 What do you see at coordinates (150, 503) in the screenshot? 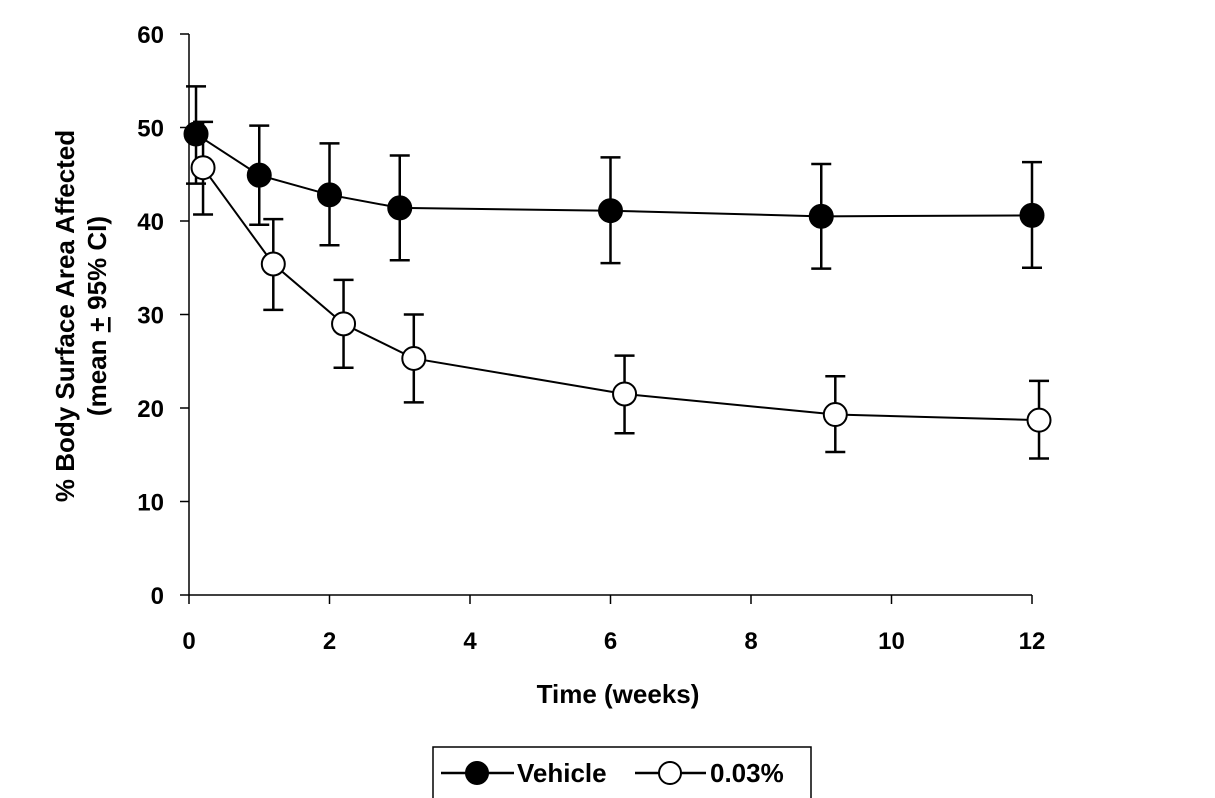
I see `y-tick-label: 10` at bounding box center [150, 503].